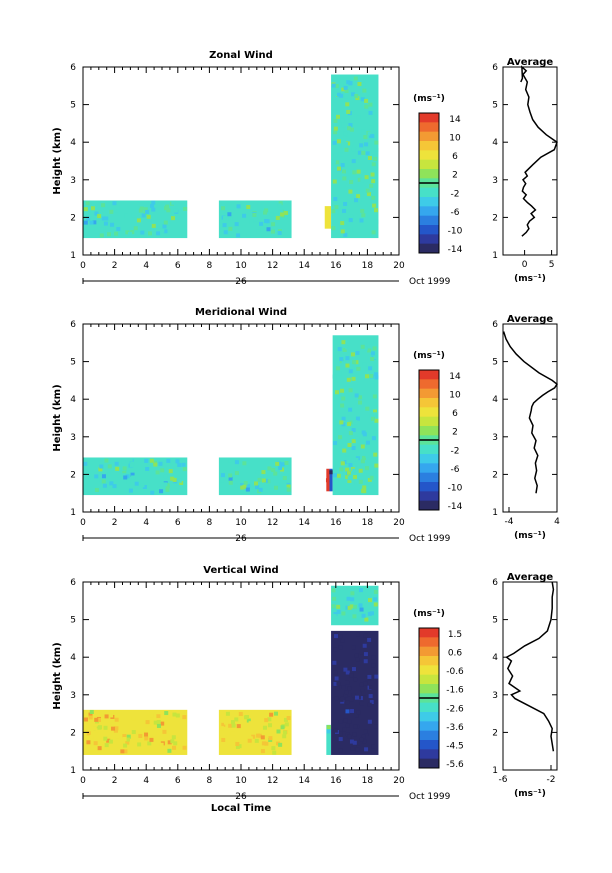  Describe the element at coordinates (272, 266) in the screenshot. I see `x-tick-label: 12` at that location.